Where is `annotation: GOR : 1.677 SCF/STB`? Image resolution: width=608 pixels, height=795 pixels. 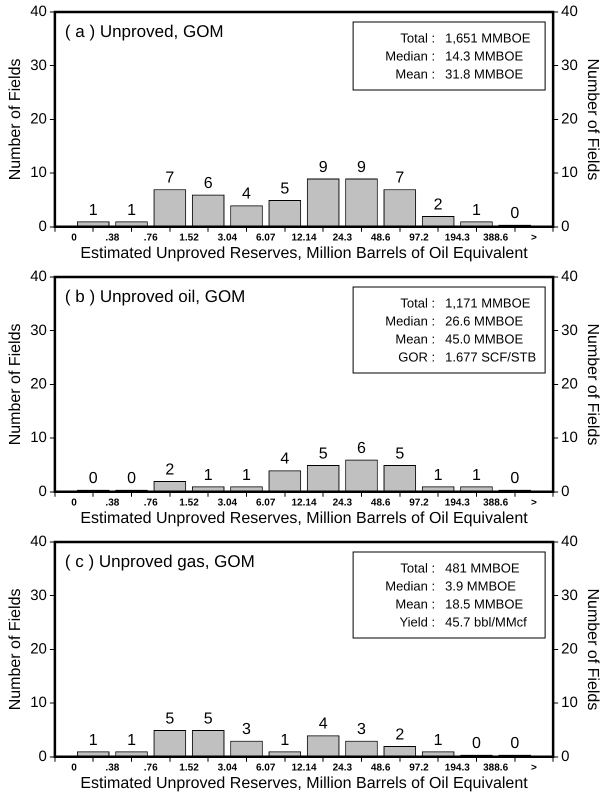
annotation: GOR : 1.677 SCF/STB is located at coordinates (467, 357).